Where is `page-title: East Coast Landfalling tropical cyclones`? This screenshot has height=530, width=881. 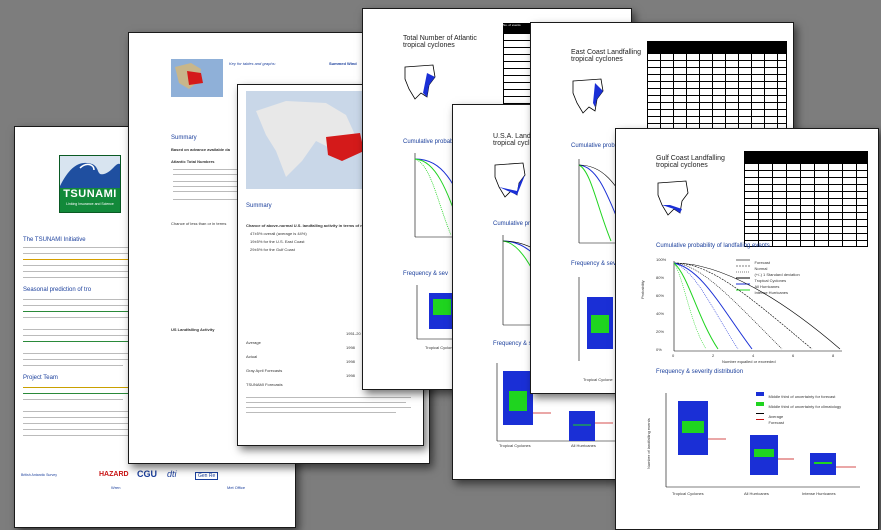 page-title: East Coast Landfalling tropical cyclones is located at coordinates (606, 56).